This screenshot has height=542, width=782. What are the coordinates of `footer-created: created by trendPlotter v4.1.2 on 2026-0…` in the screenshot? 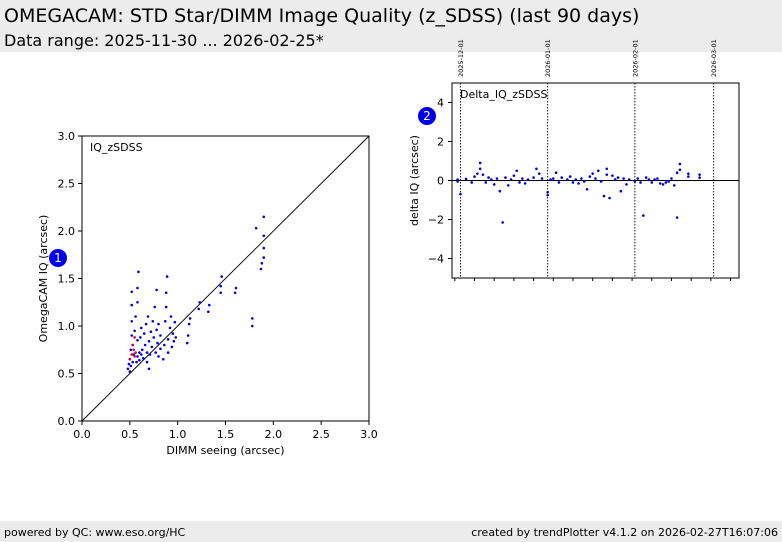 It's located at (624, 532).